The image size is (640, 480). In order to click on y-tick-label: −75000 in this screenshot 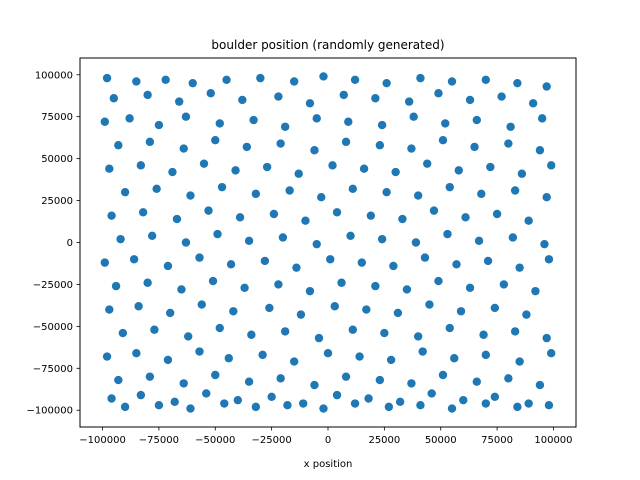, I will do `click(53, 369)`.